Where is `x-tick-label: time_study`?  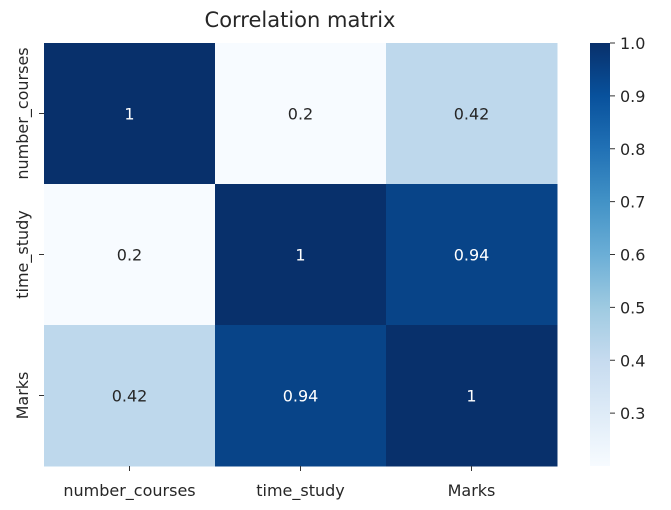 x-tick-label: time_study is located at coordinates (300, 491).